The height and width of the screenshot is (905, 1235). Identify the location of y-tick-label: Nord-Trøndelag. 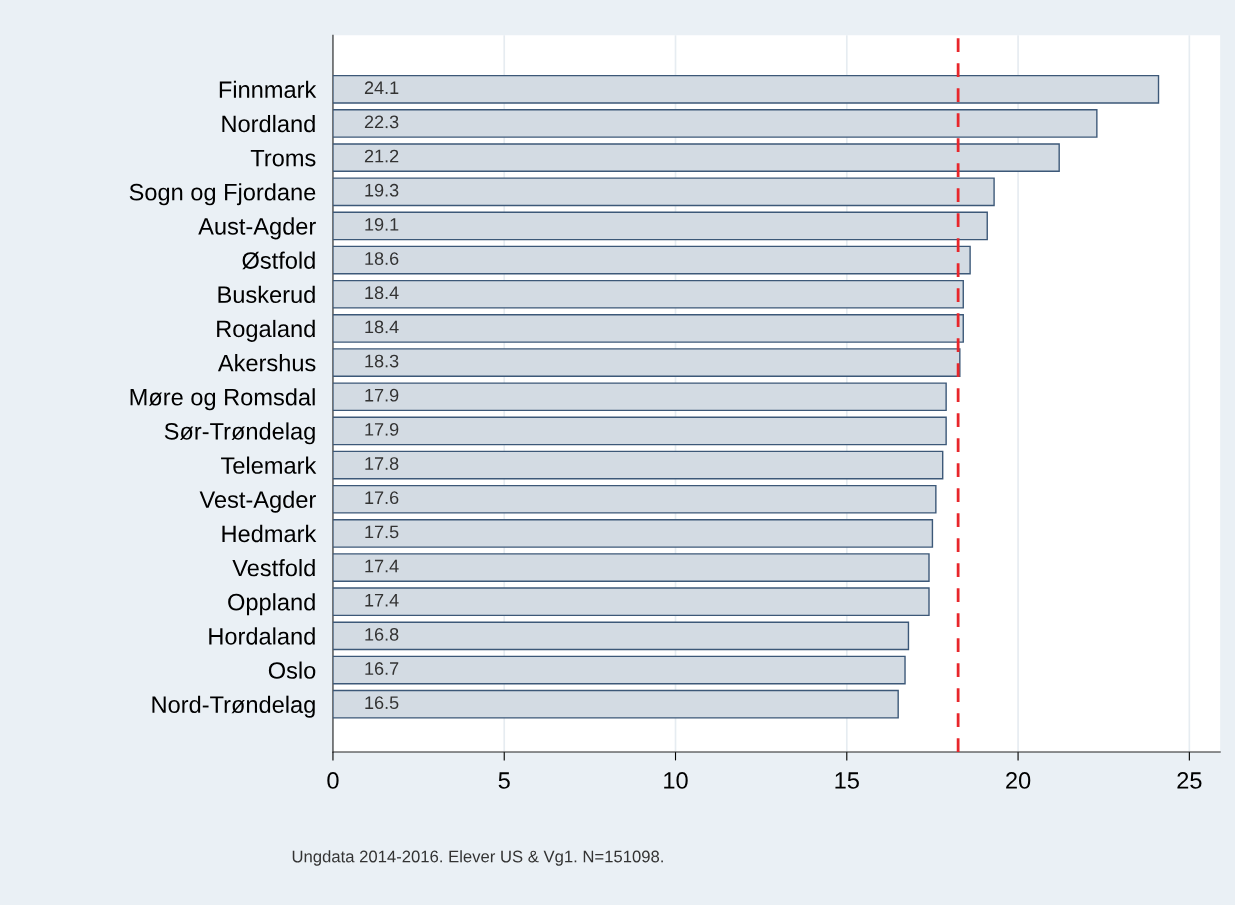
(233, 706).